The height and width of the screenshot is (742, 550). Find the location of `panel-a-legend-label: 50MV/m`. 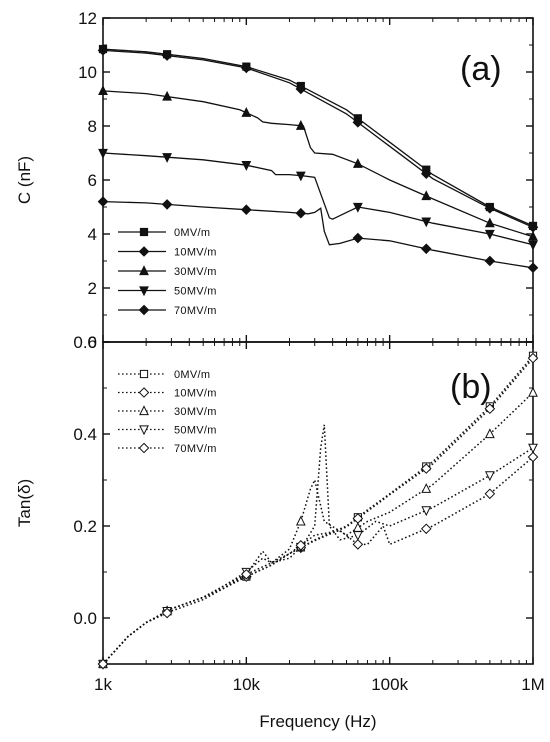

panel-a-legend-label: 50MV/m is located at coordinates (195, 292).